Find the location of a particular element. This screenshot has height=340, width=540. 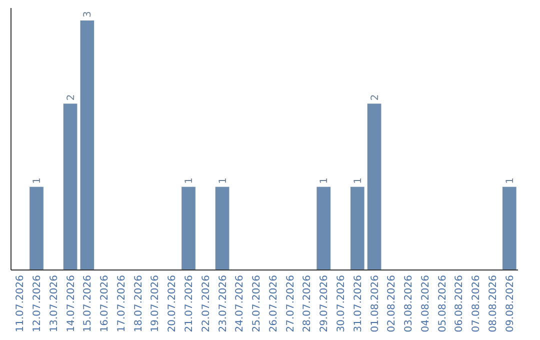

x-tick-label: 30.07.2026 is located at coordinates (341, 303).